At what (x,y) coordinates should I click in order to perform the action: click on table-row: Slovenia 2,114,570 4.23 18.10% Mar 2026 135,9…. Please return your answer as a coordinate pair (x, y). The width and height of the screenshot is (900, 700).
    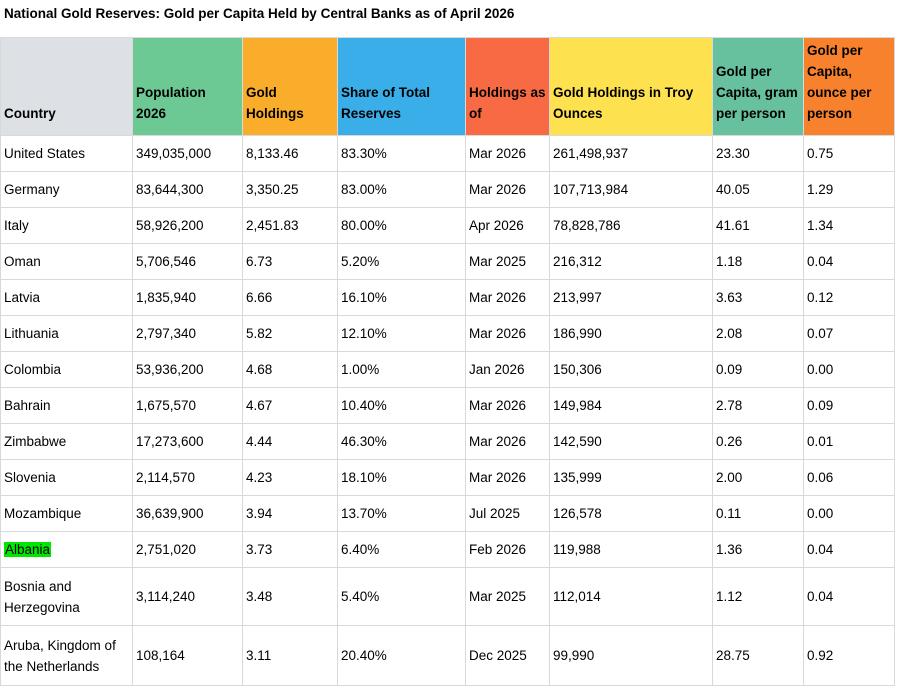
    Looking at the image, I should click on (447, 477).